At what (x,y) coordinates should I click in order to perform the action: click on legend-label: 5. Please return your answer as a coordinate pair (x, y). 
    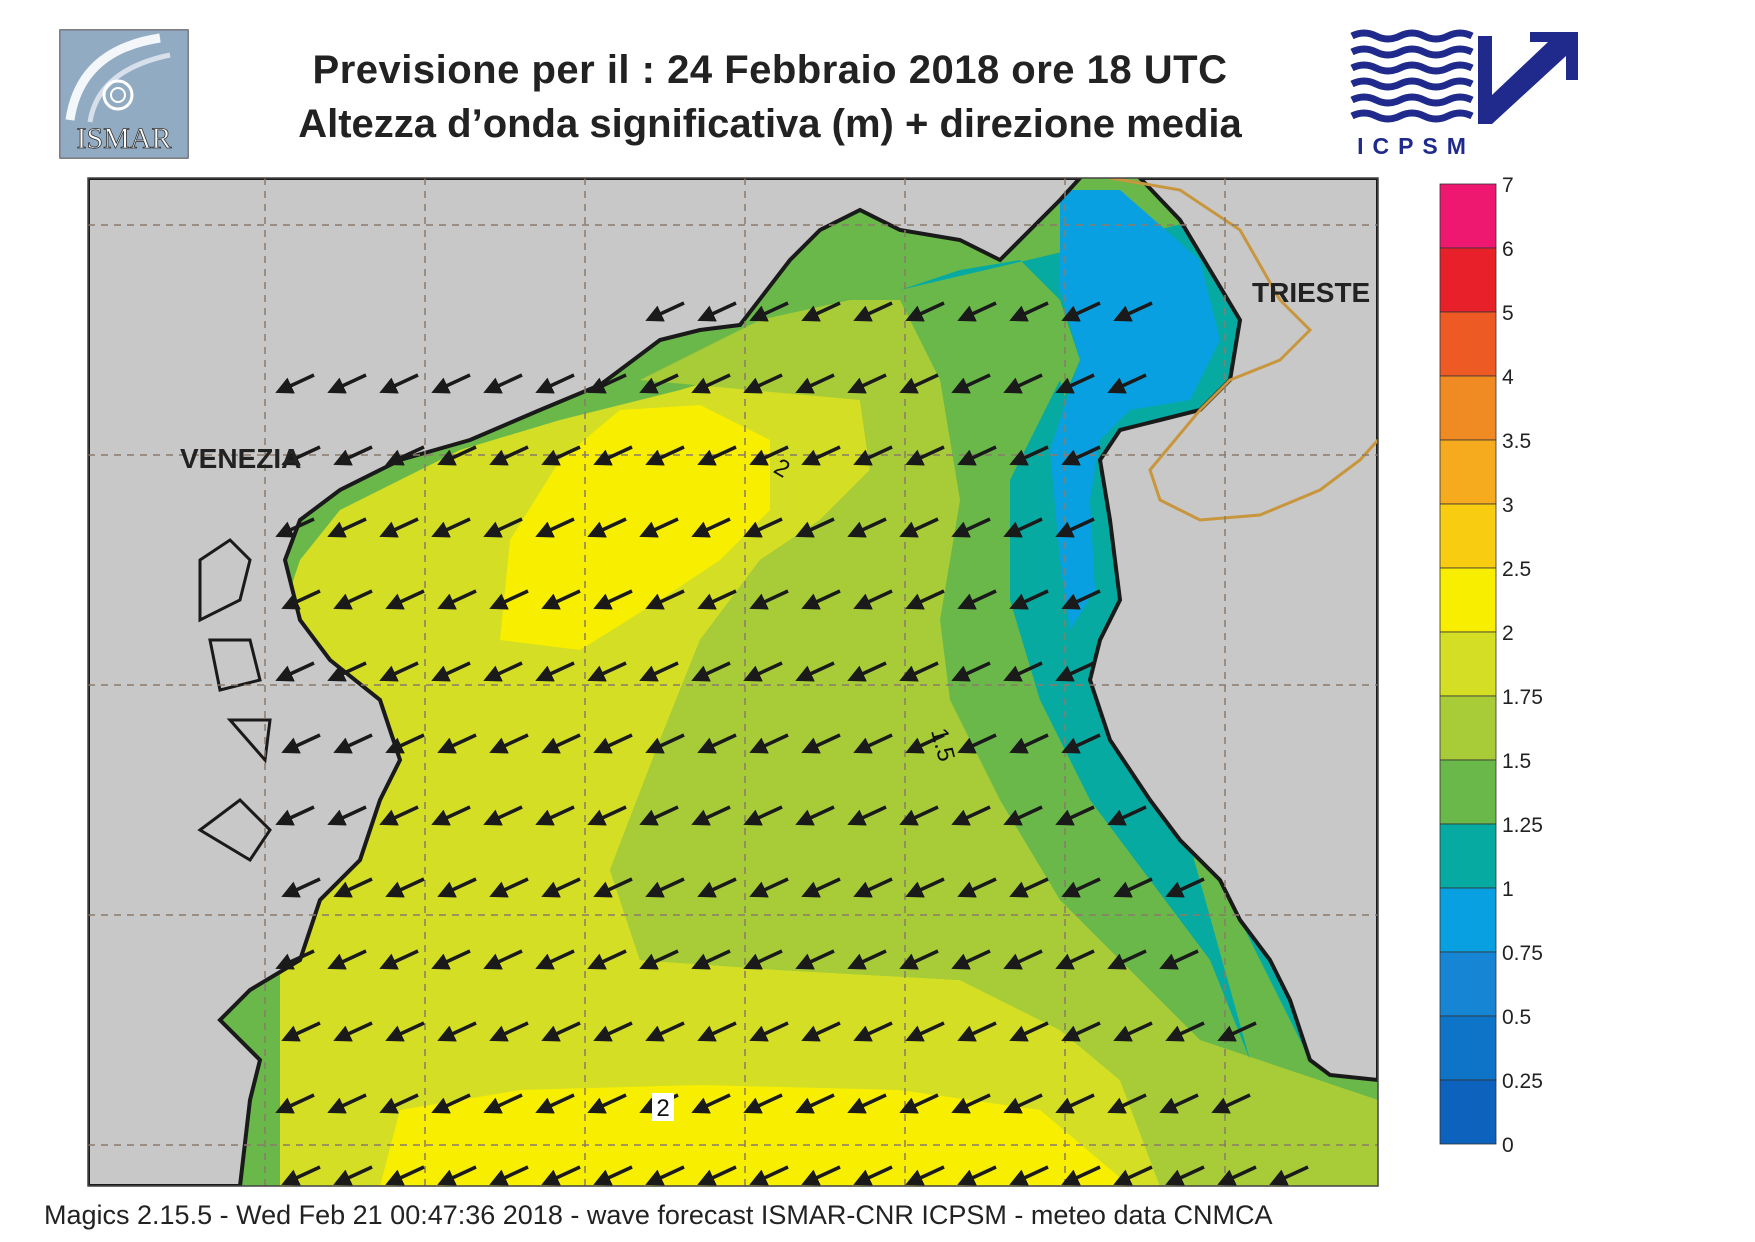
    Looking at the image, I should click on (1508, 313).